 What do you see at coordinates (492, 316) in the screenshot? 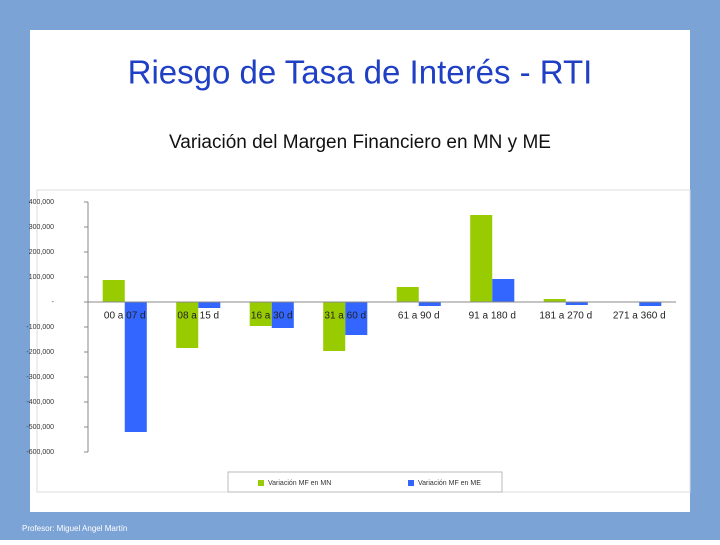
I see `x-tick-label: 91 a 180 d` at bounding box center [492, 316].